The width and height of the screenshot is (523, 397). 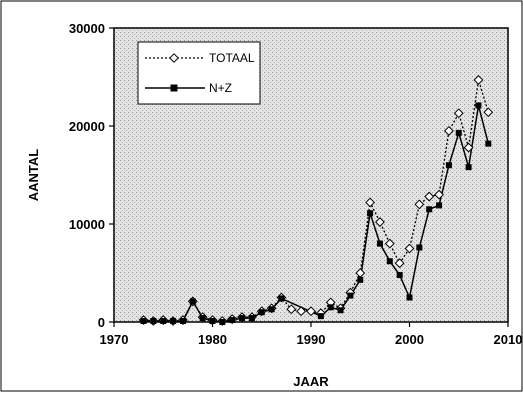 What do you see at coordinates (409, 339) in the screenshot?
I see `x-tick-label: 2000` at bounding box center [409, 339].